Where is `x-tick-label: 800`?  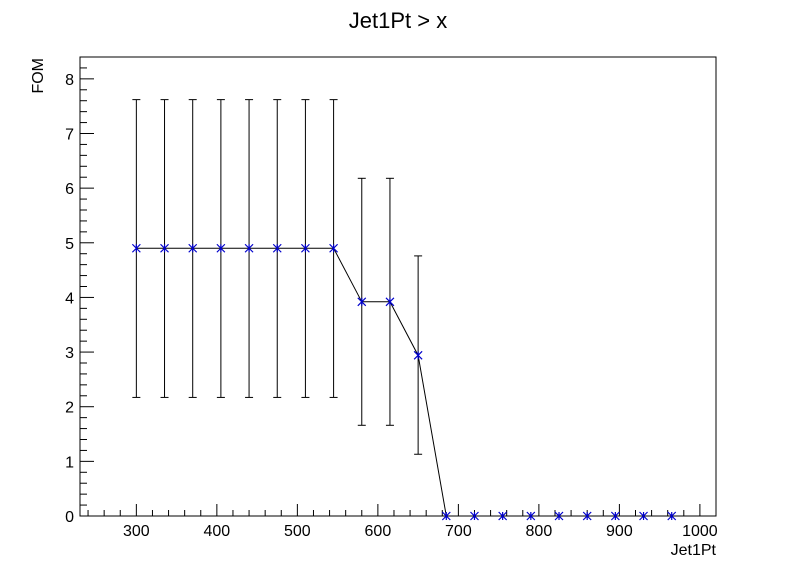 x-tick-label: 800 is located at coordinates (539, 531).